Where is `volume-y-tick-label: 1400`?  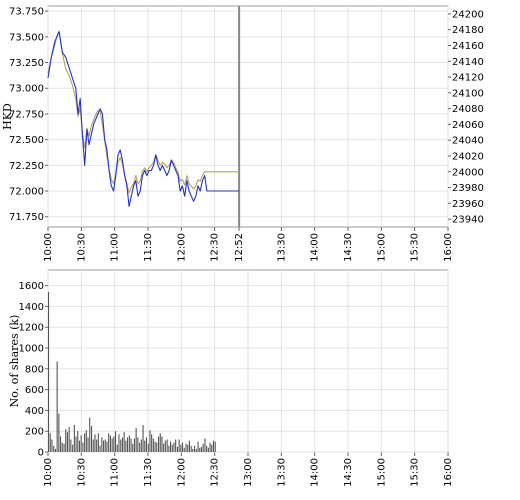
volume-y-tick-label: 1400 is located at coordinates (31, 307).